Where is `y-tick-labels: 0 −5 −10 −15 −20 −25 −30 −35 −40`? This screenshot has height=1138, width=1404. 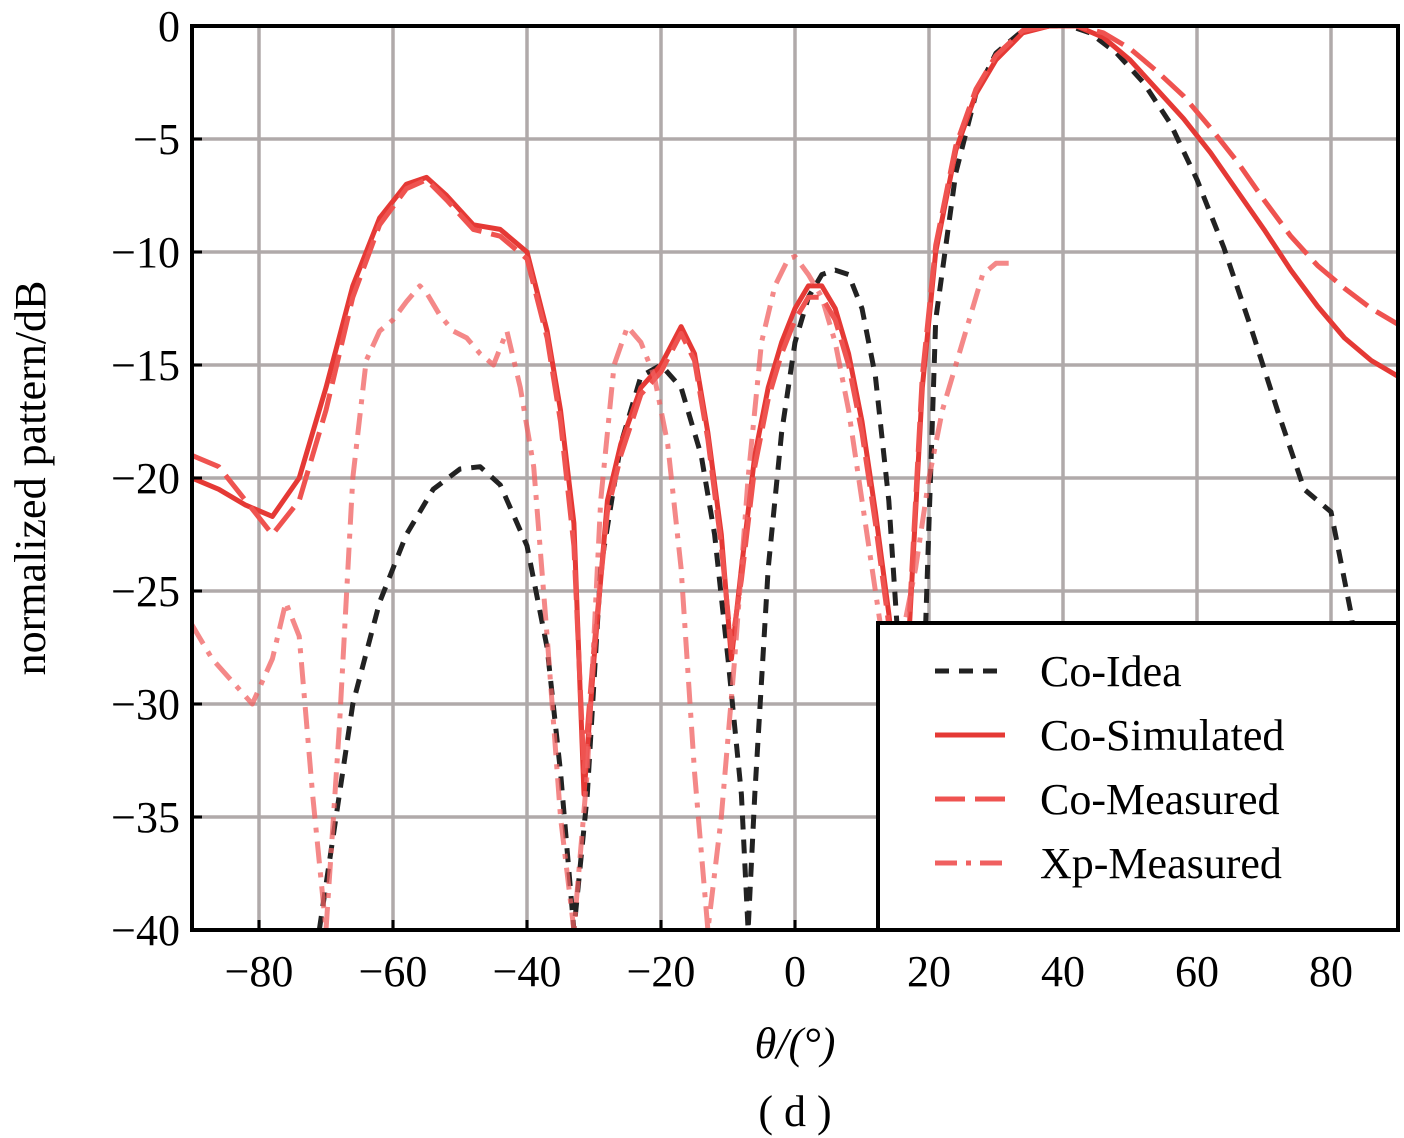 y-tick-labels: 0 −5 −10 −15 −20 −25 −30 −35 −40 is located at coordinates (156, 478).